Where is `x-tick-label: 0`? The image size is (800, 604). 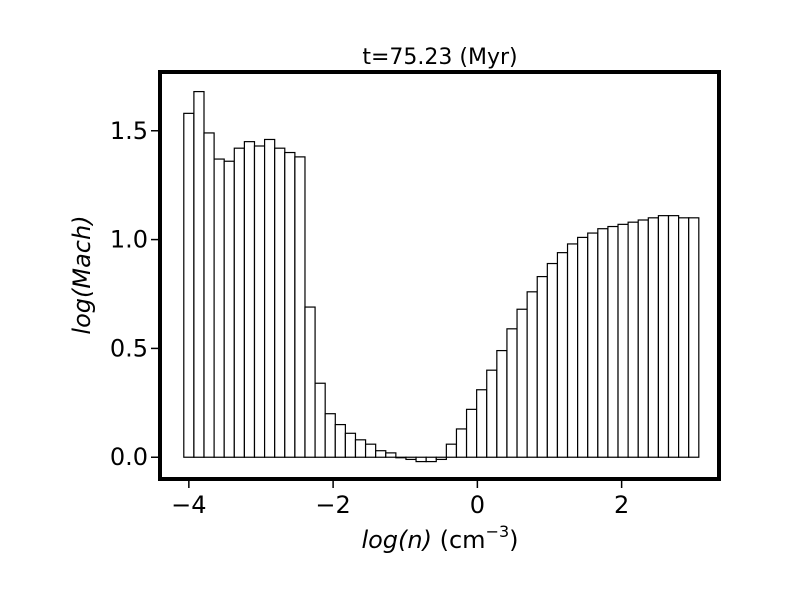 x-tick-label: 0 is located at coordinates (477, 505).